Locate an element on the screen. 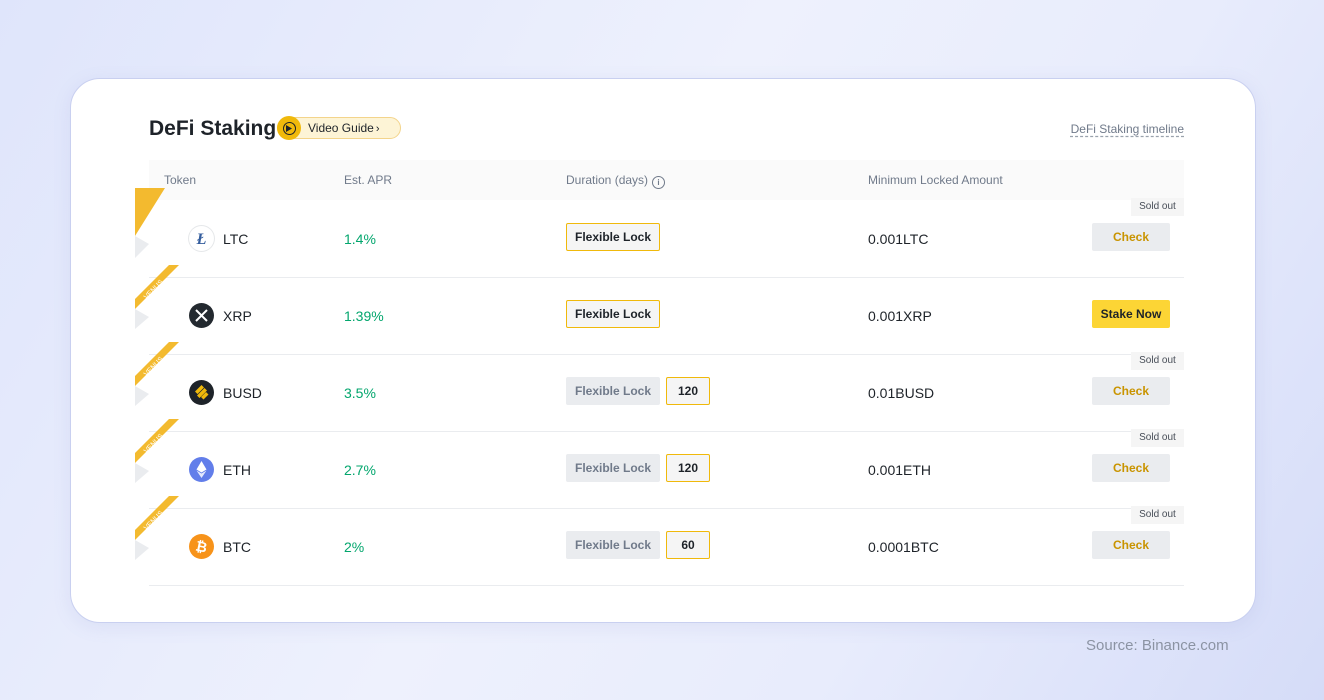 The height and width of the screenshot is (700, 1324). column-header-apr: Est. APR is located at coordinates (368, 180).